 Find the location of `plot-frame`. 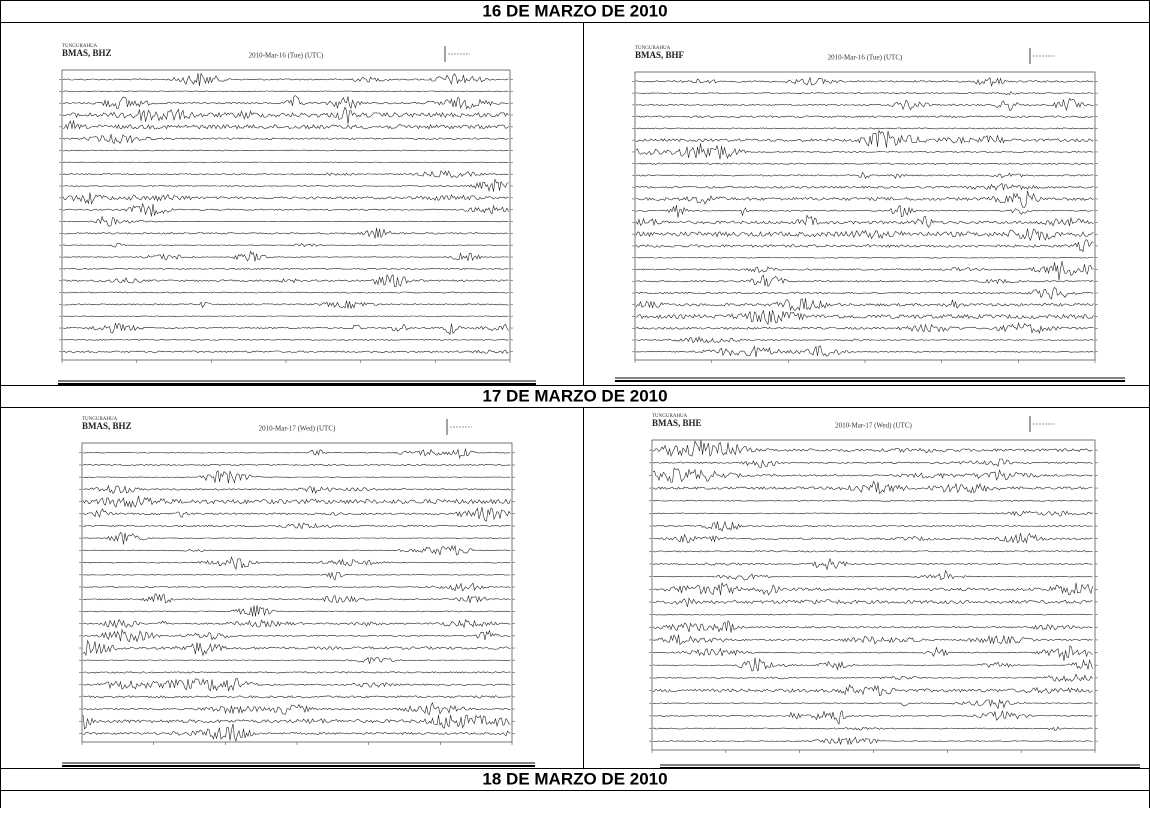

plot-frame is located at coordinates (297, 592).